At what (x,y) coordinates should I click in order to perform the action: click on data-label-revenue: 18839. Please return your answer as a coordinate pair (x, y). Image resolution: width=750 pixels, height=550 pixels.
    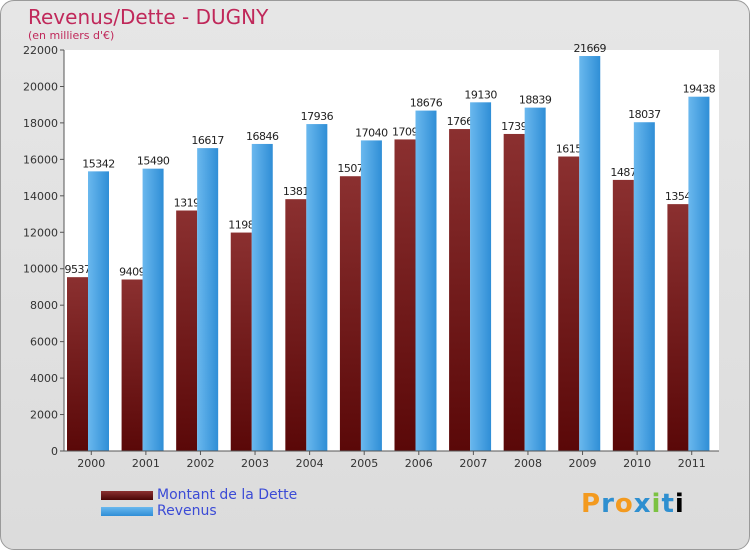
    Looking at the image, I should click on (535, 100).